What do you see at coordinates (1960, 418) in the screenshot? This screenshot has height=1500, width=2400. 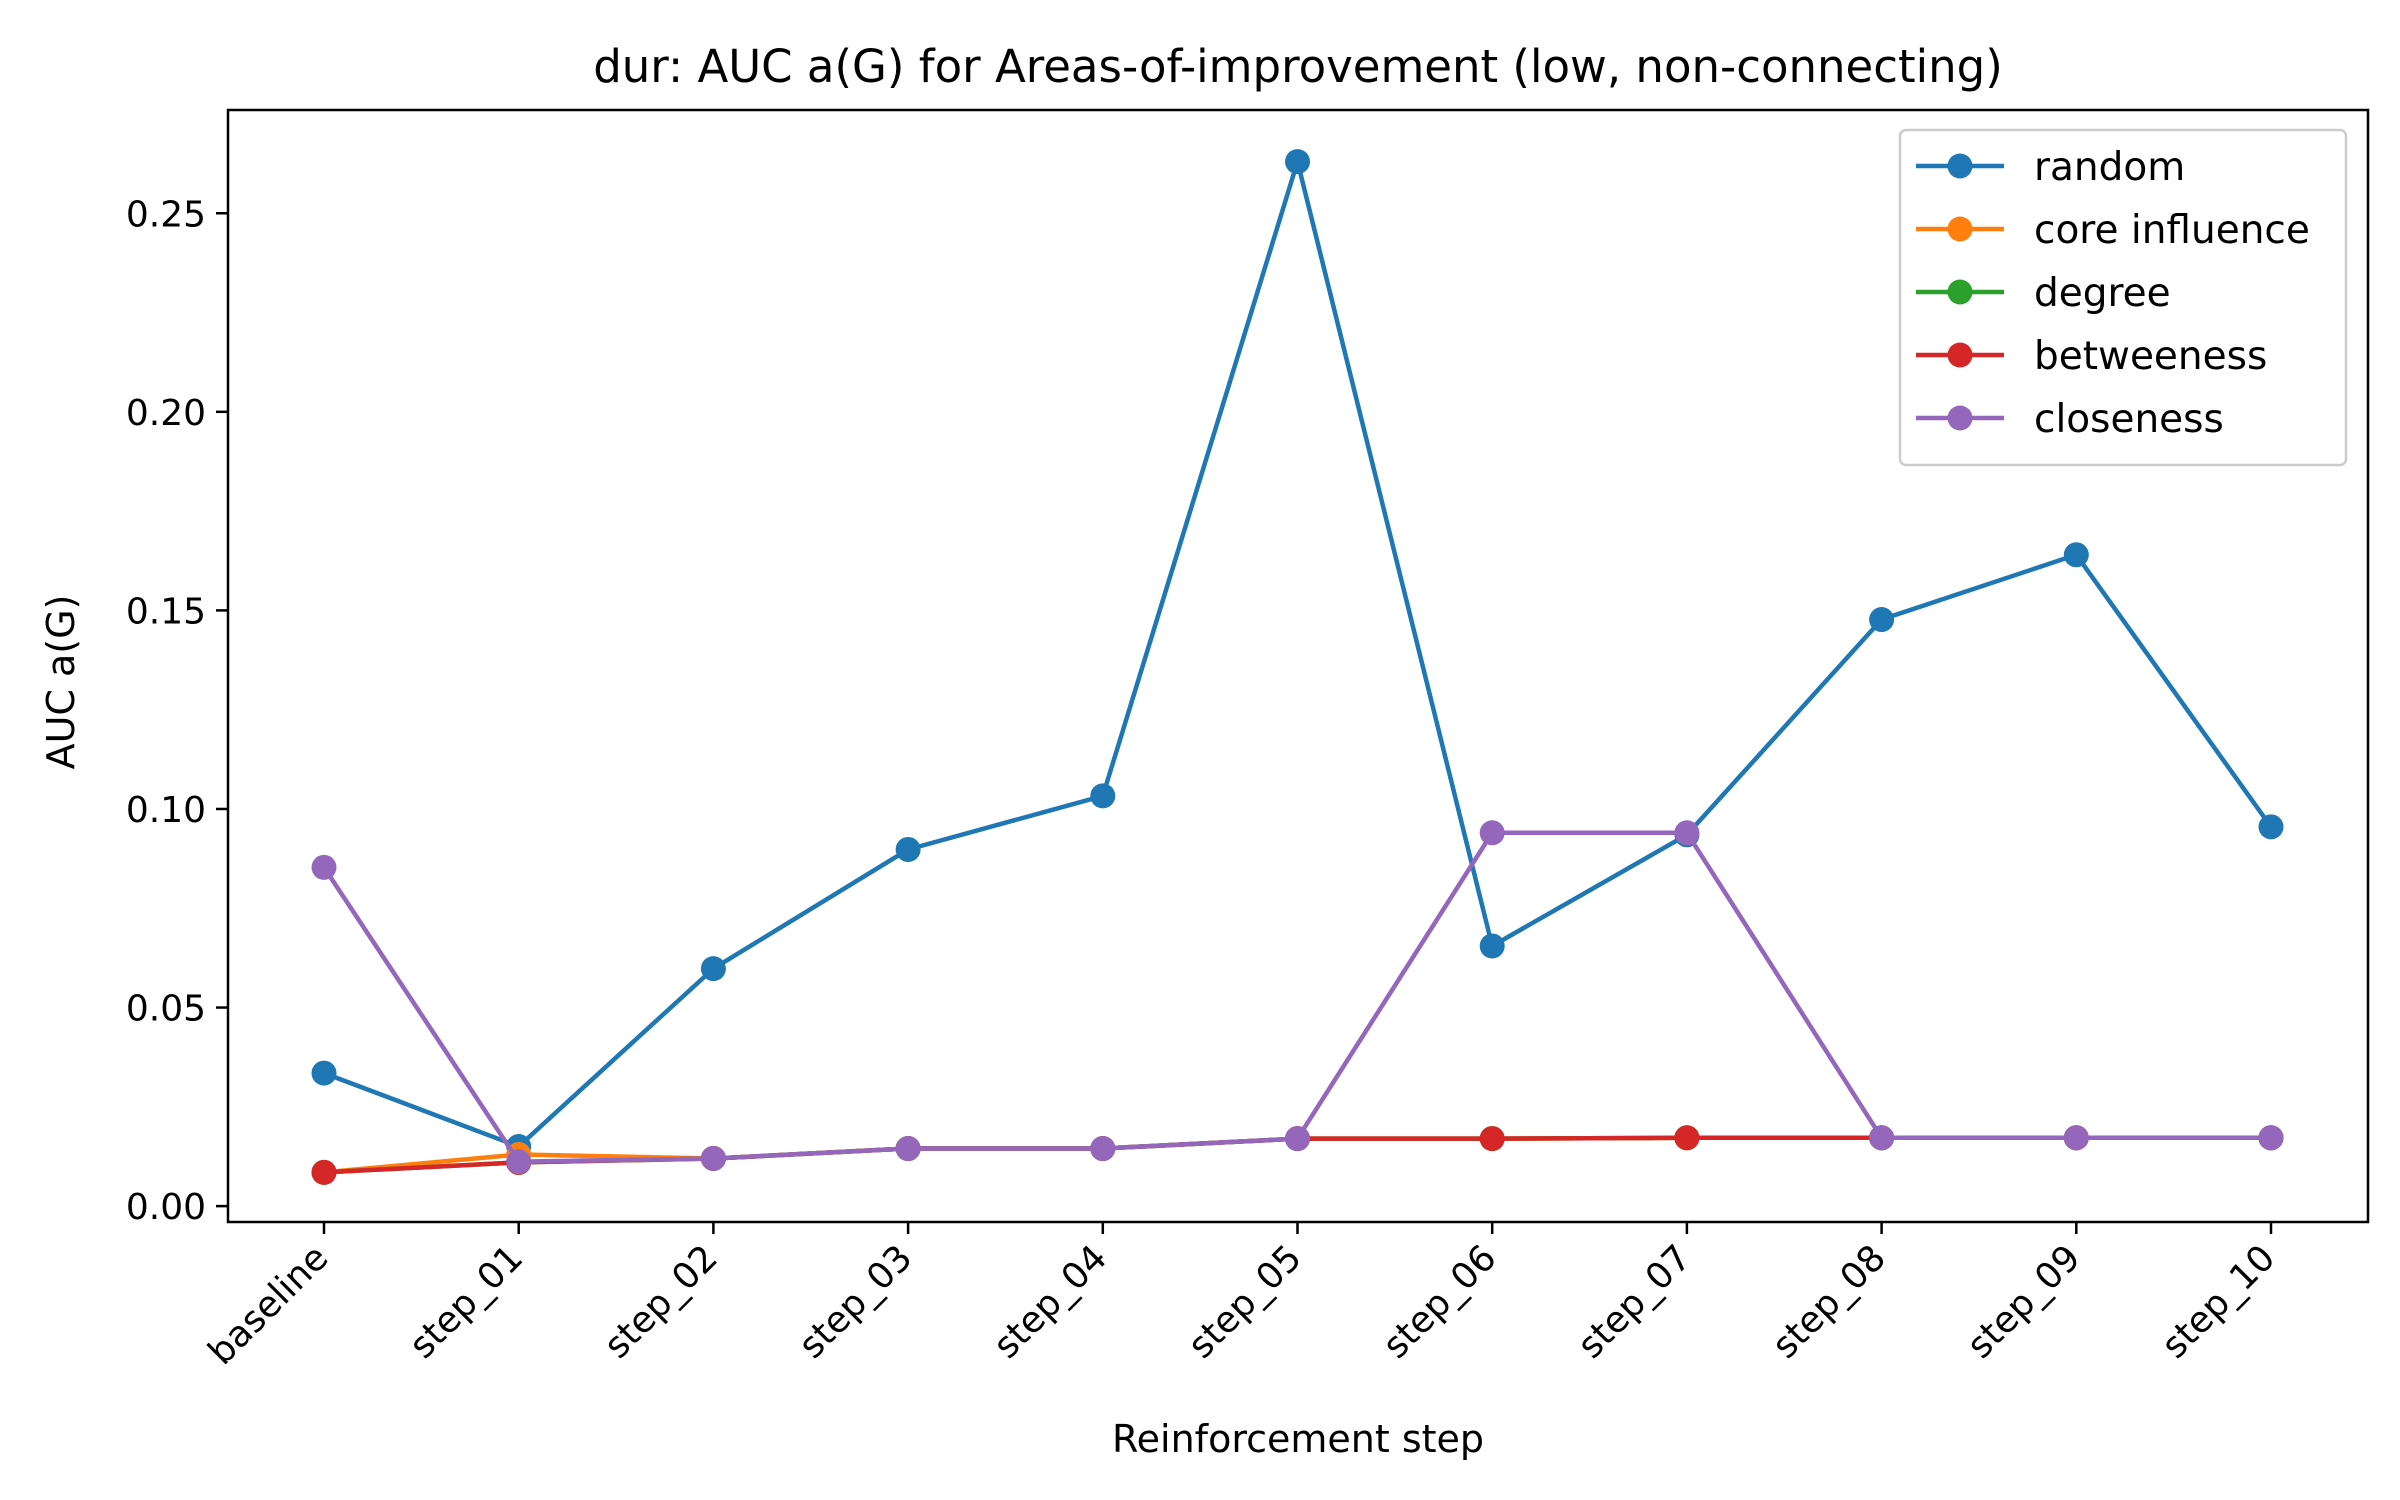 I see `legend-swatch-marker-closeness` at bounding box center [1960, 418].